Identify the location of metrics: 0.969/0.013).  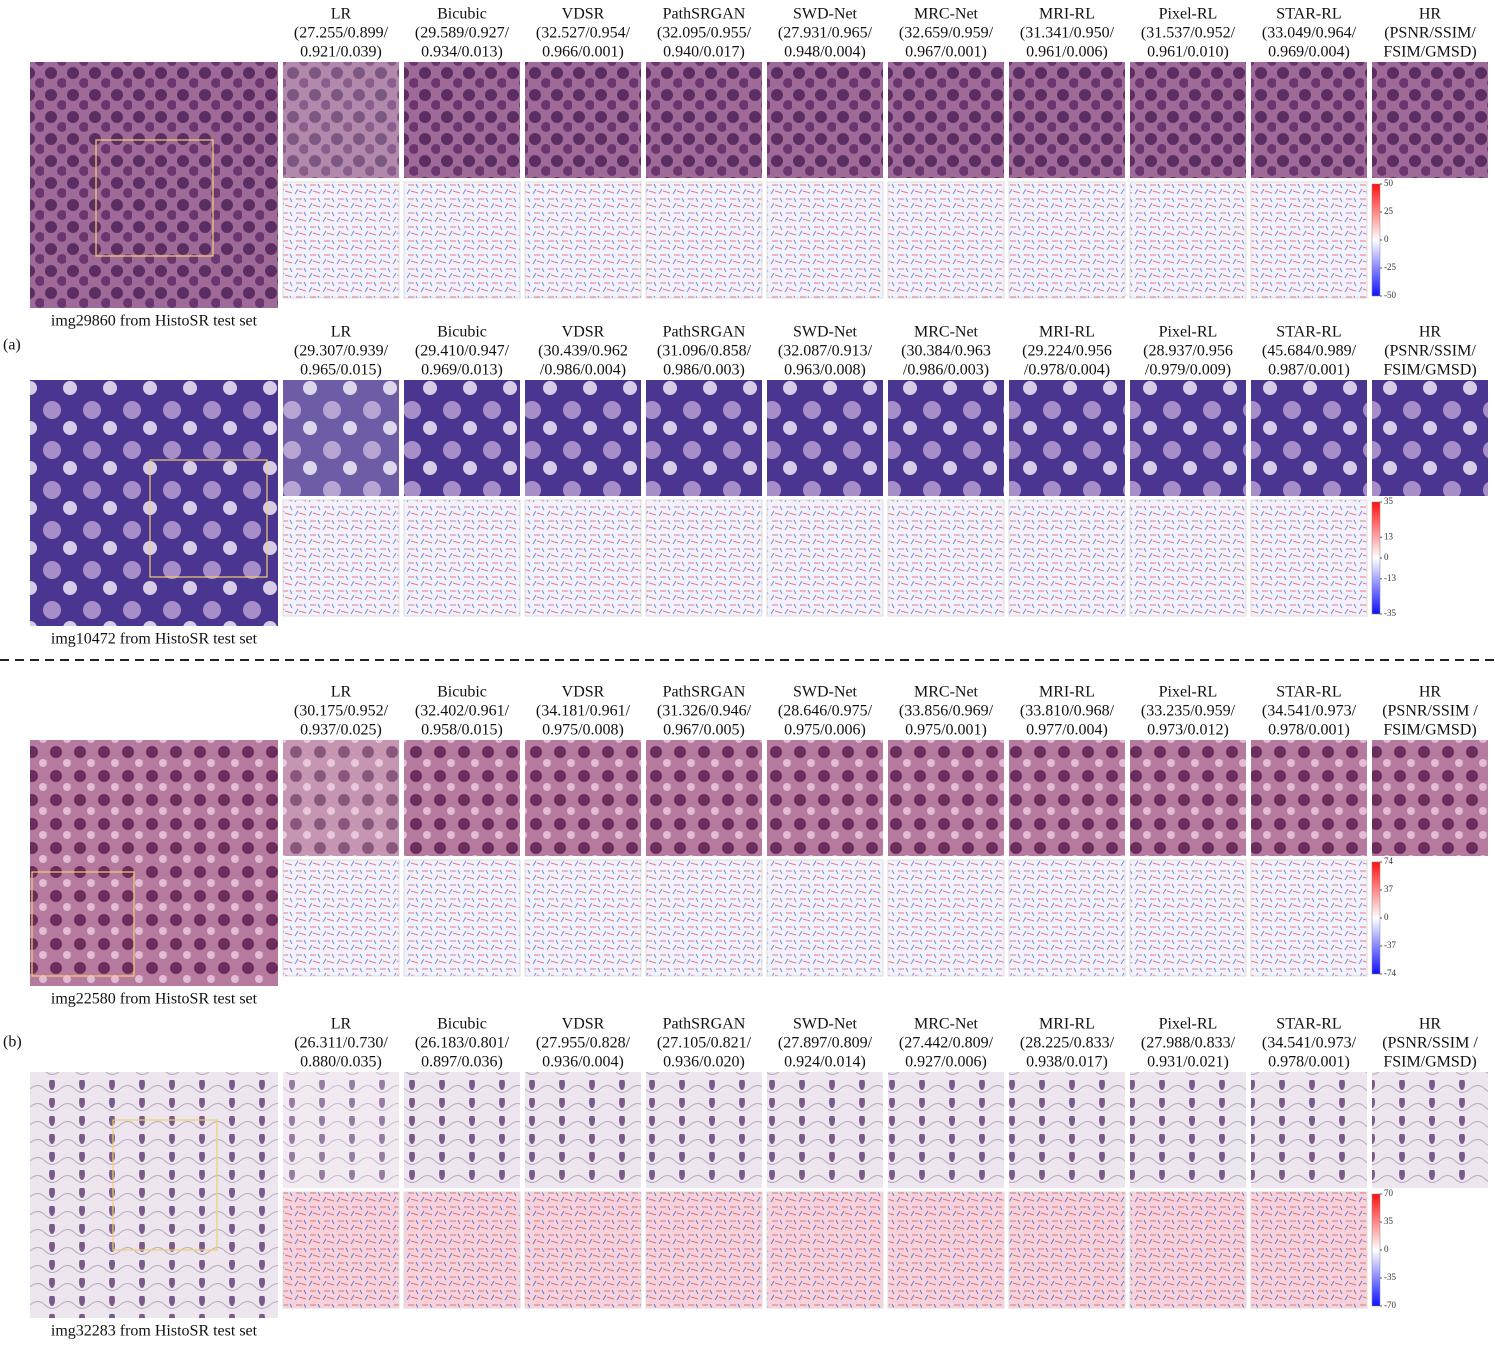
(462, 370).